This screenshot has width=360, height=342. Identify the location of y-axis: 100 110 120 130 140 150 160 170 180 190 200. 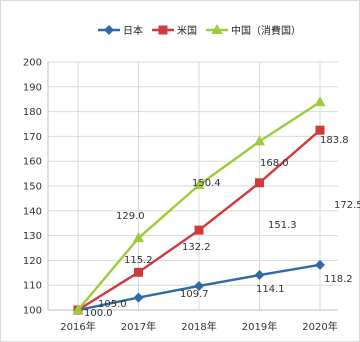
(36, 187).